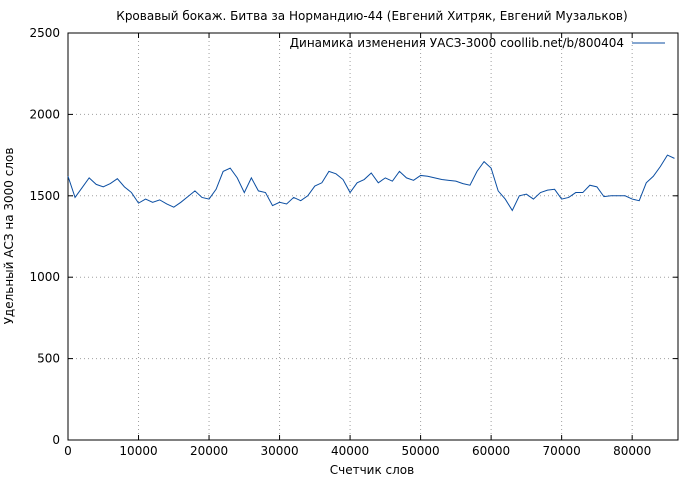 The height and width of the screenshot is (480, 700). Describe the element at coordinates (9, 236) in the screenshot. I see `y-axis-label: Удельный АСЗ на 3000 слов` at that location.